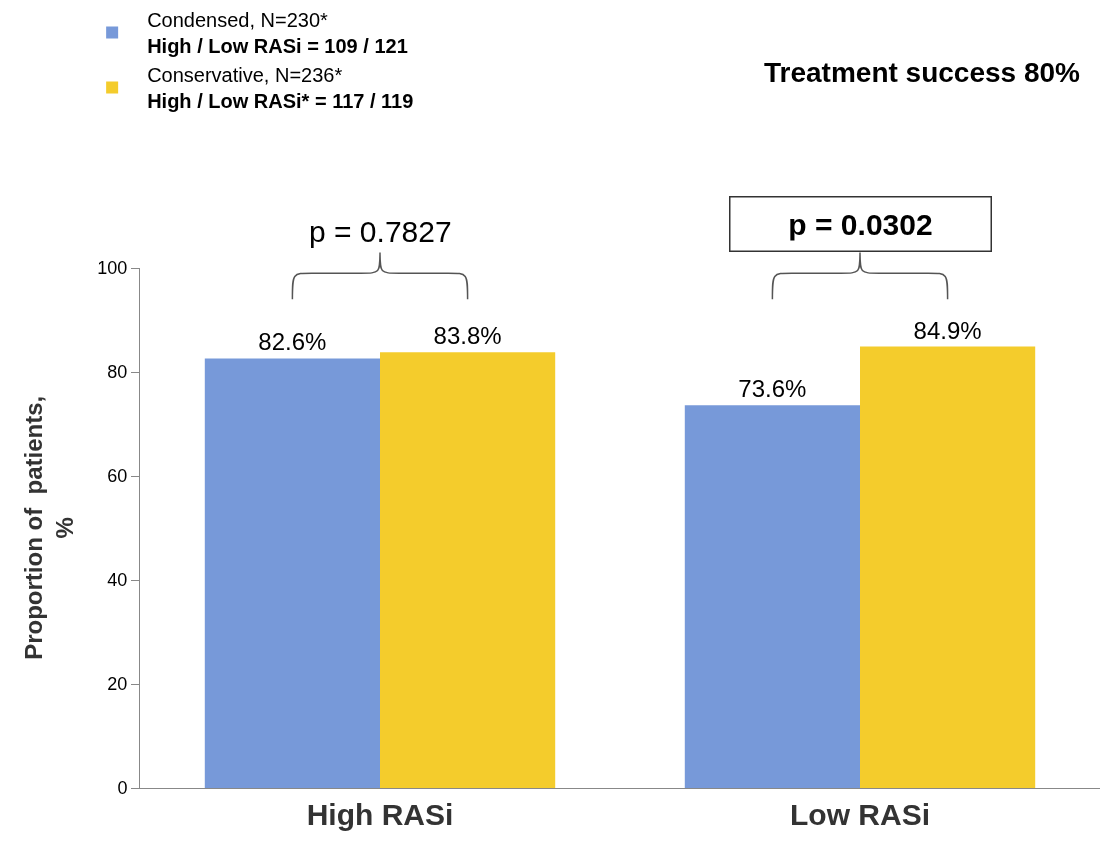  I want to click on legend-label: Condensed, N=230* High / Low RASi = 109 / 121, so click(277, 33).